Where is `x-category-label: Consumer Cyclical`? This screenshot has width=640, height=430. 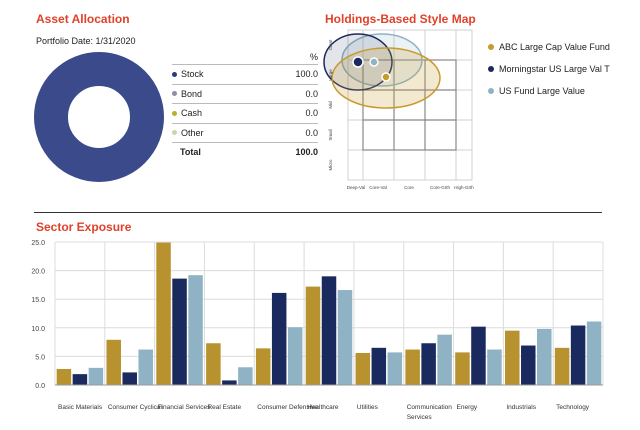
x-category-label: Consumer Cyclical is located at coordinates (135, 407).